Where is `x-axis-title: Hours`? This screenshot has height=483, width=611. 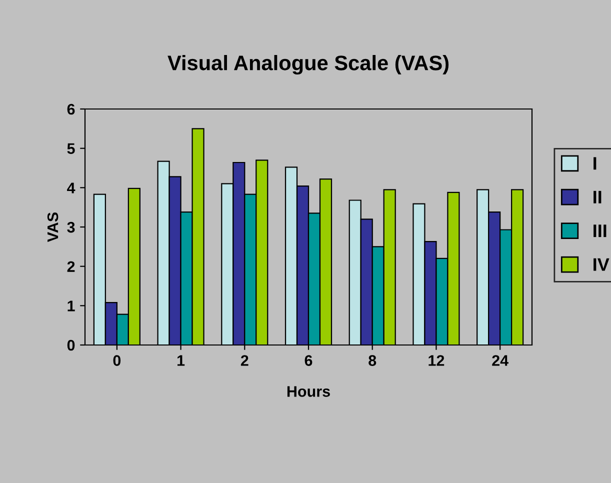 x-axis-title: Hours is located at coordinates (308, 391).